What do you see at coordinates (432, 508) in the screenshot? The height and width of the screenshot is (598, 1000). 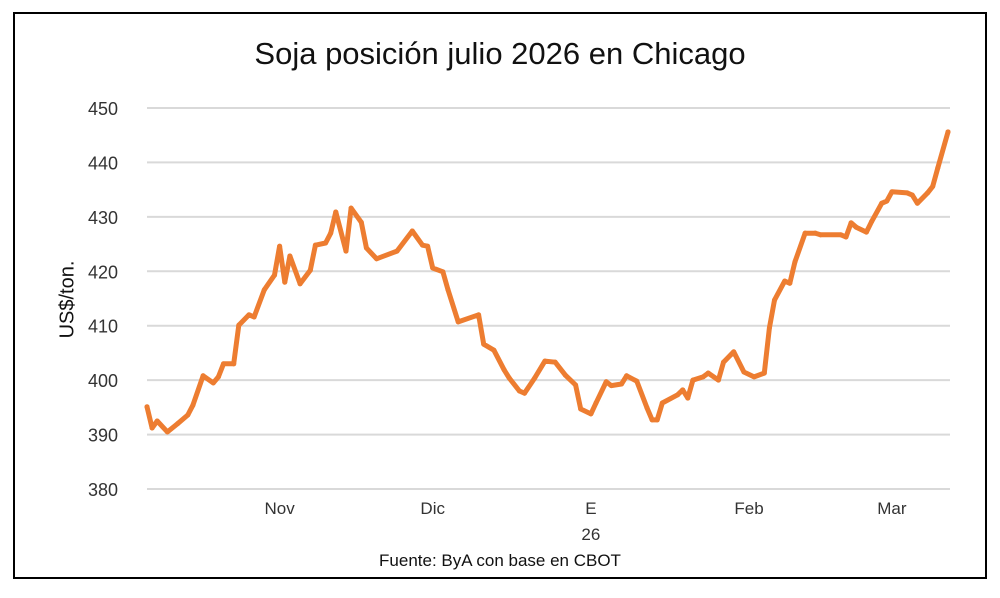 I see `x-tick-label: Dic` at bounding box center [432, 508].